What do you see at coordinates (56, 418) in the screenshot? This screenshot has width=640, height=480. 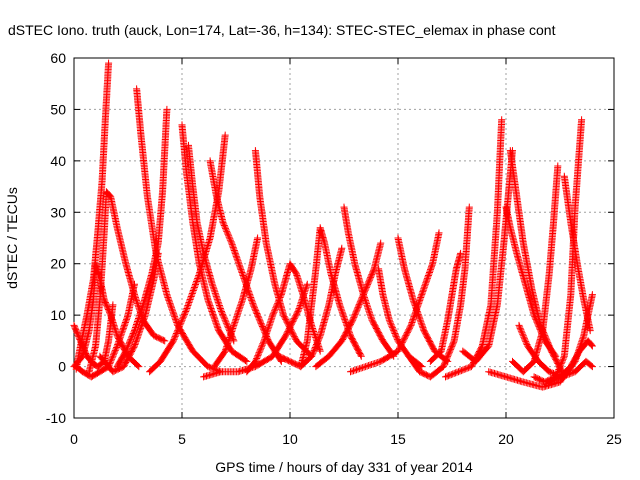 I see `y-tick-label: -10` at bounding box center [56, 418].